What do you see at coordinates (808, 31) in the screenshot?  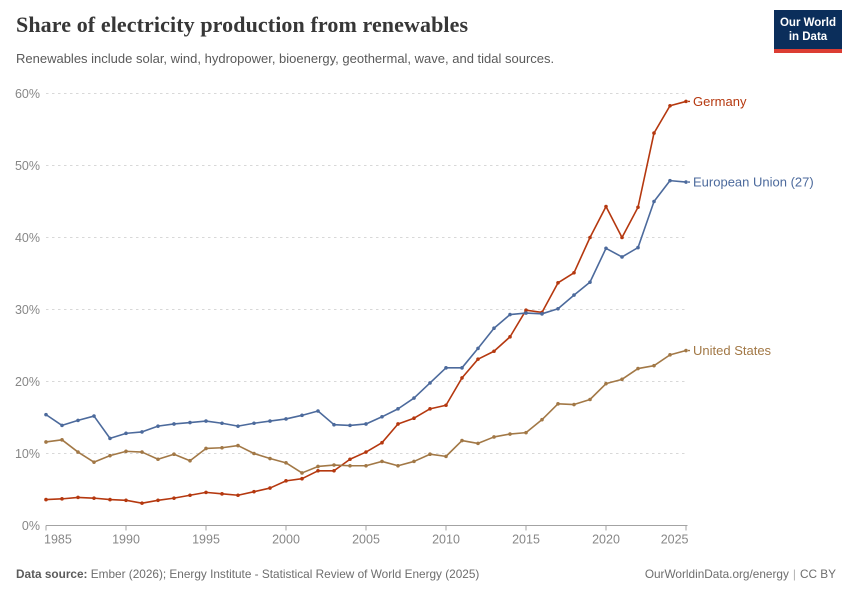 I see `owid-logo: Our World in Data` at bounding box center [808, 31].